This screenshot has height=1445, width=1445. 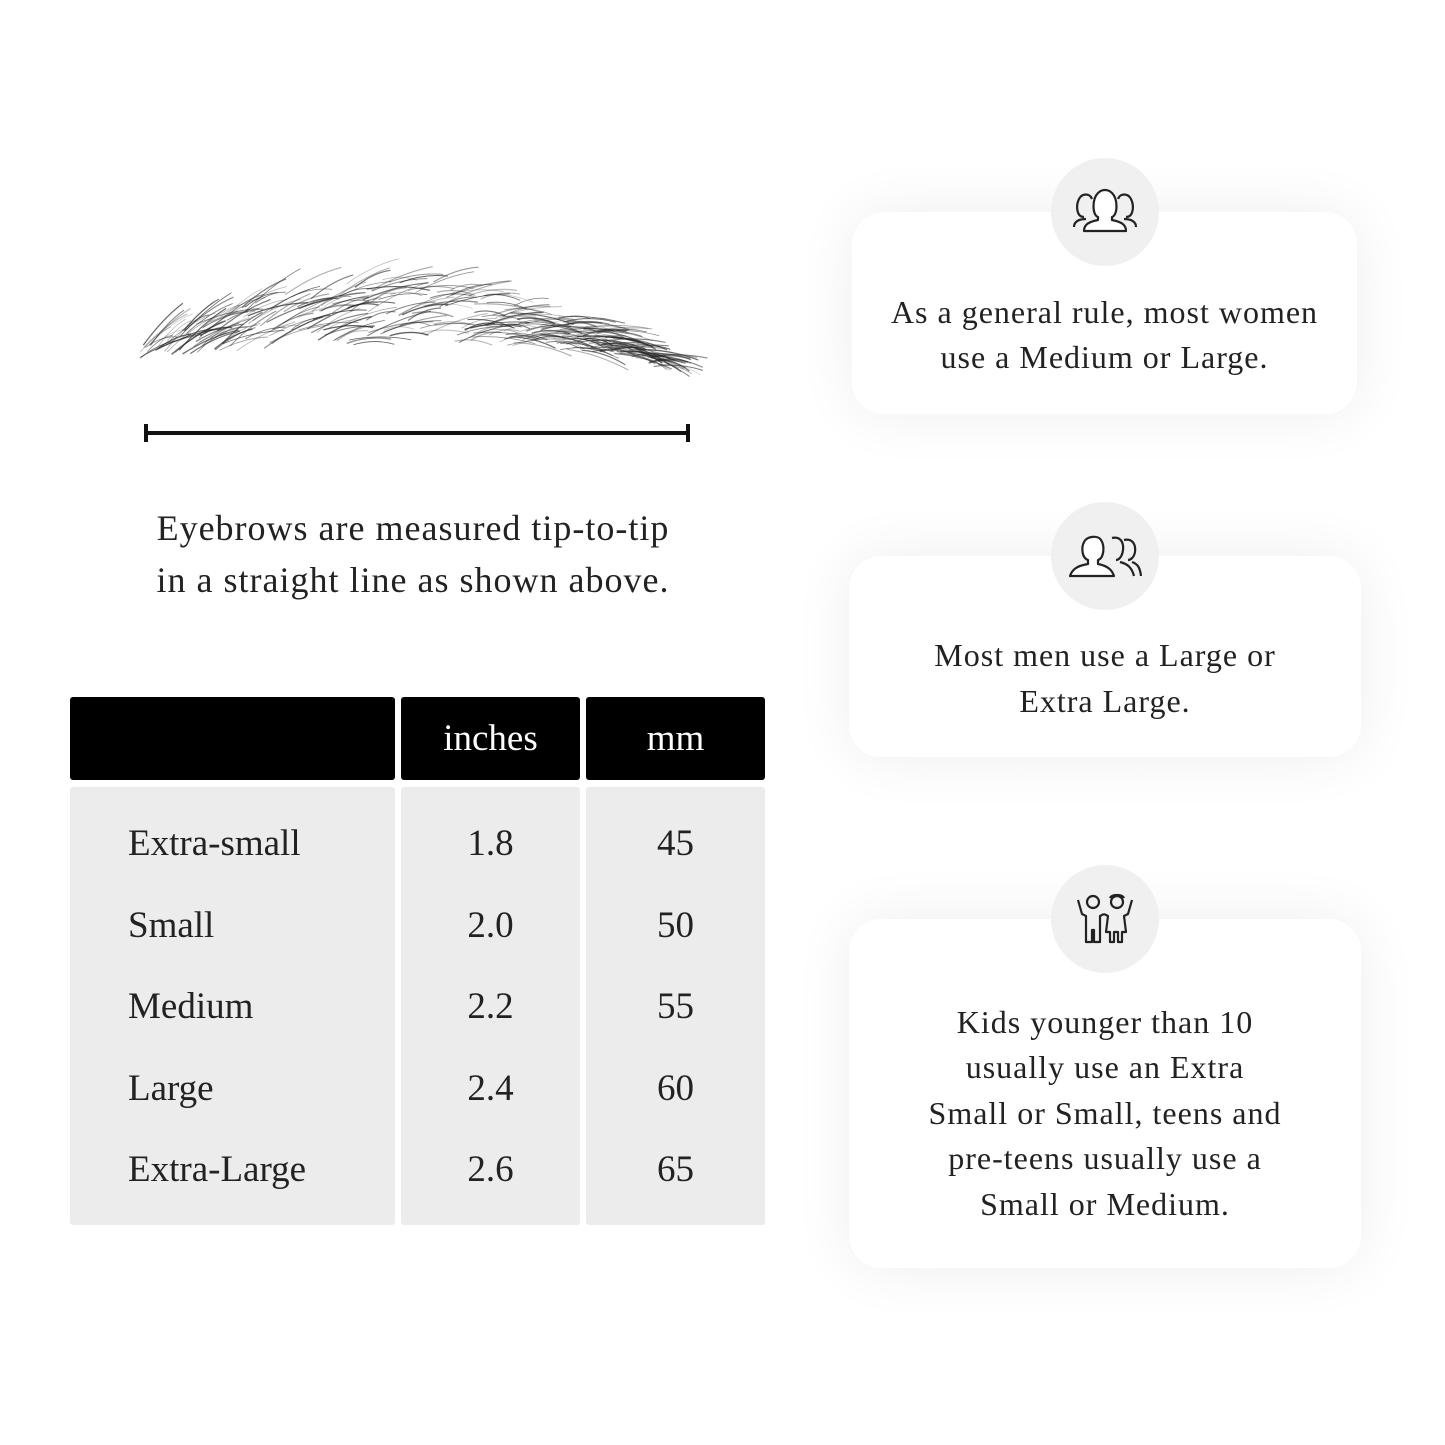 I want to click on description-line: in a straight line as shown above., so click(x=413, y=580).